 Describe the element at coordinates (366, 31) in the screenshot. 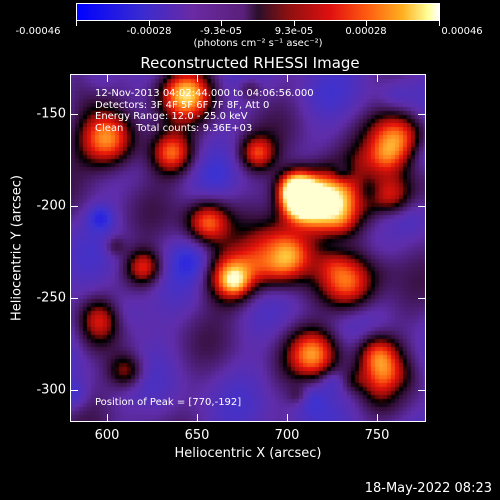

I see `colorbar-label: 0.00028` at that location.